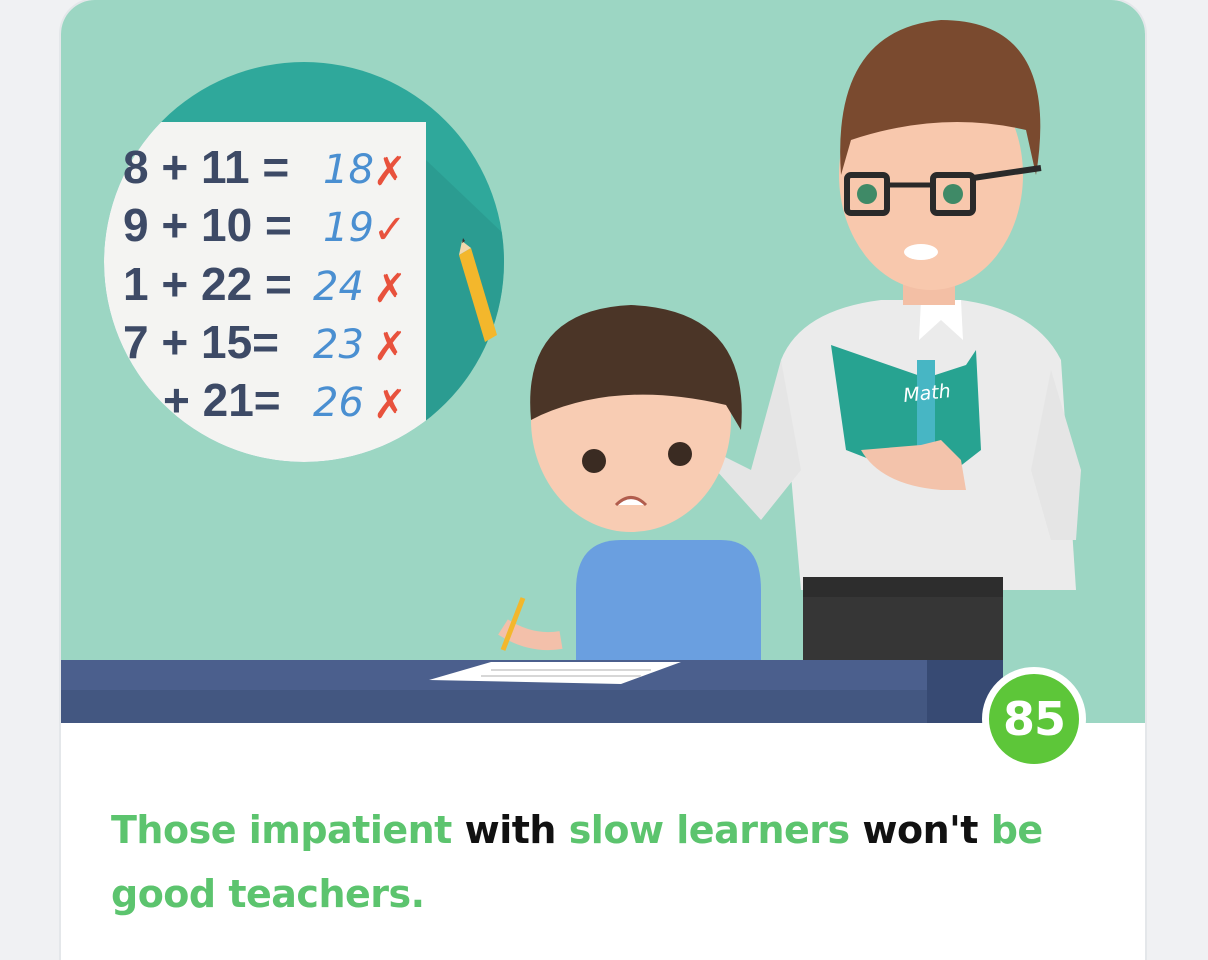 The width and height of the screenshot is (1208, 960). What do you see at coordinates (222, 400) in the screenshot?
I see `worksheet-equation: + 21=` at bounding box center [222, 400].